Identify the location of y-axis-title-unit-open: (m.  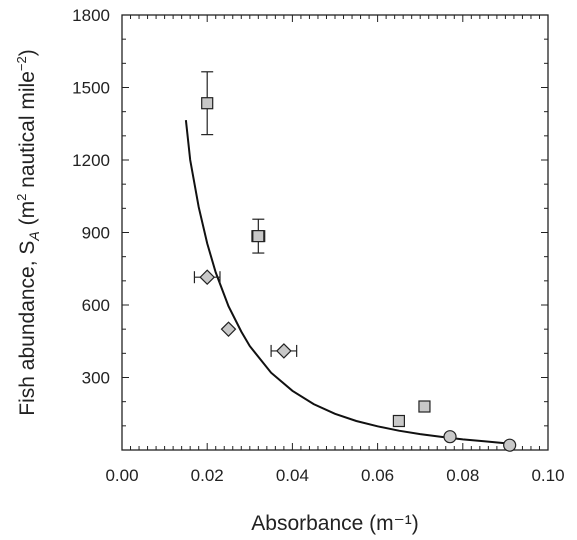
(27, 216).